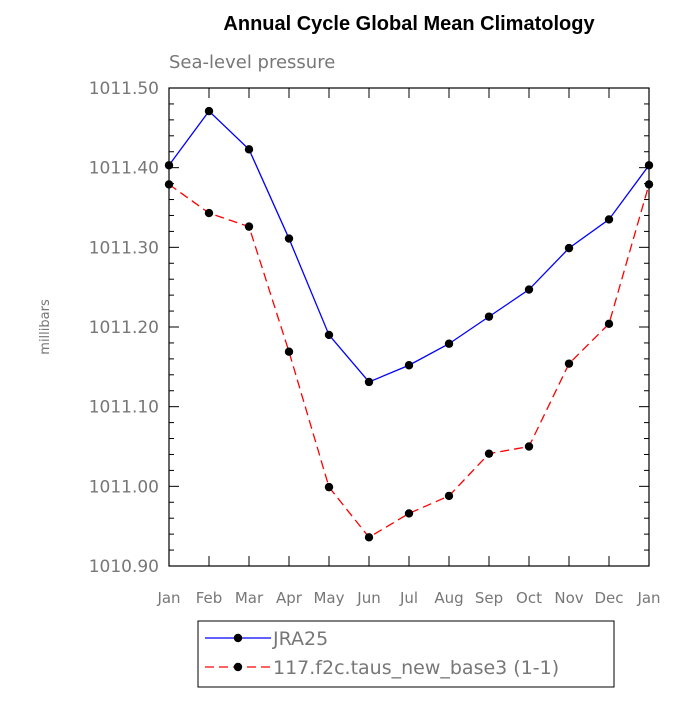 The height and width of the screenshot is (705, 700). What do you see at coordinates (328, 598) in the screenshot?
I see `x-tick-label: May` at bounding box center [328, 598].